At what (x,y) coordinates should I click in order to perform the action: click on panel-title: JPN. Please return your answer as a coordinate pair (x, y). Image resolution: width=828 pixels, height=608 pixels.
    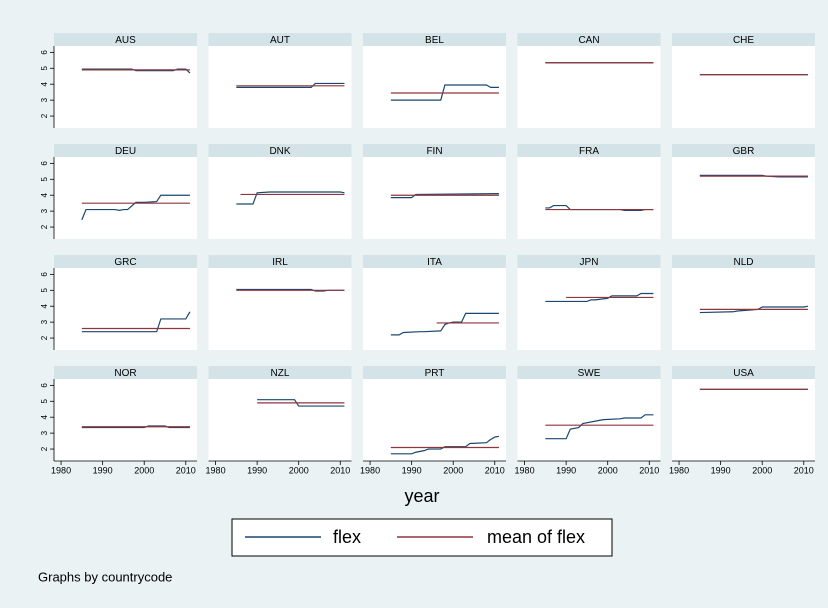
    Looking at the image, I should click on (589, 262).